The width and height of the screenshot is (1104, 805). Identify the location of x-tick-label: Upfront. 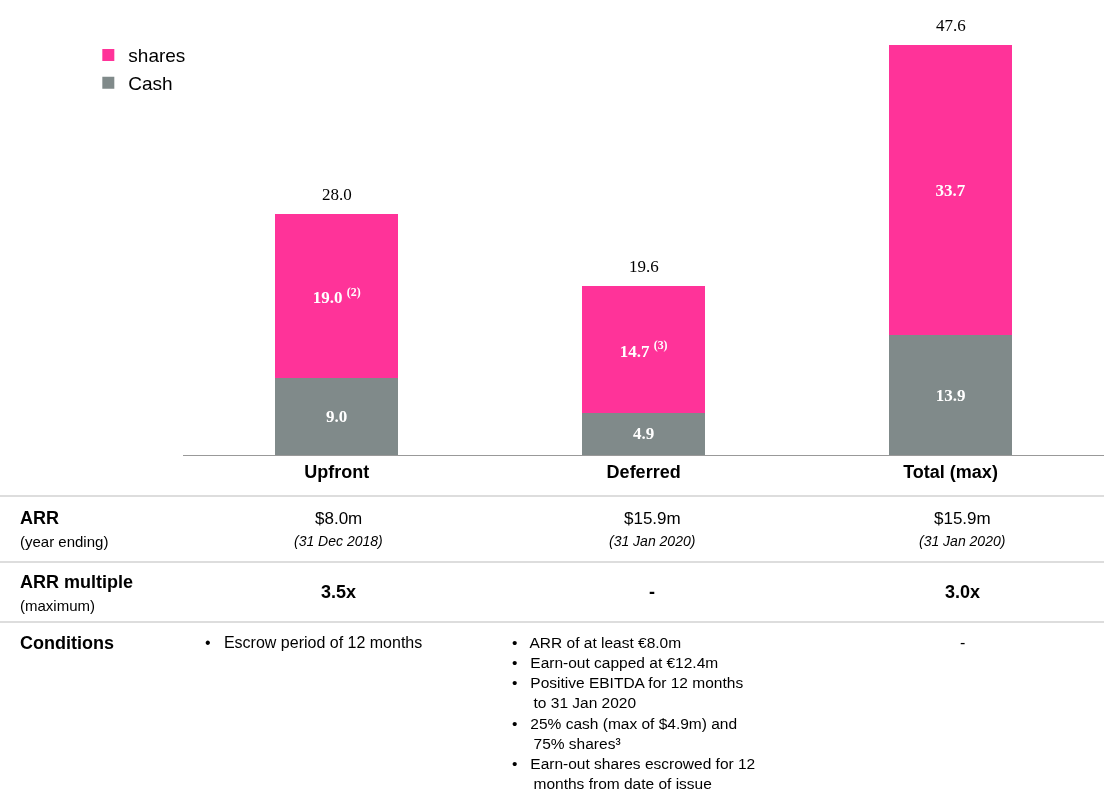
(337, 471).